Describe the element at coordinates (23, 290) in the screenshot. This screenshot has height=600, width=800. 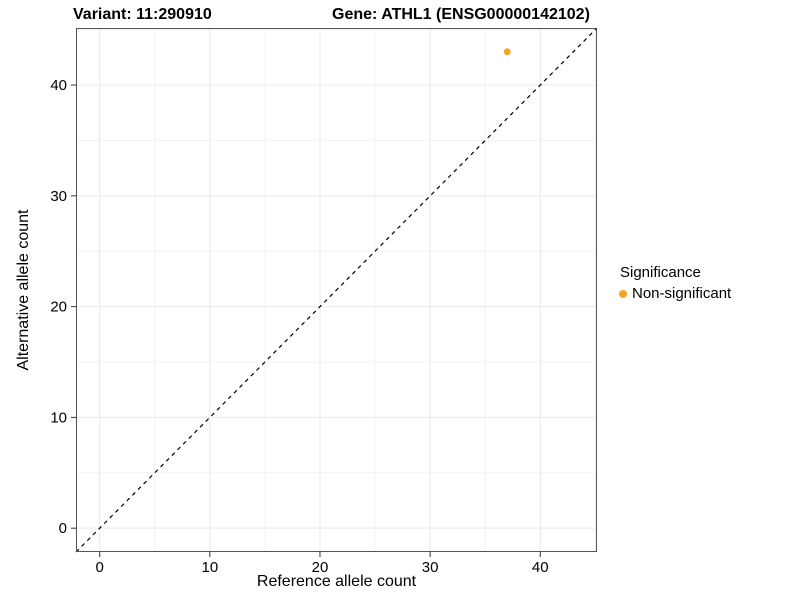
I see `y-axis-title: Alternative allele count` at that location.